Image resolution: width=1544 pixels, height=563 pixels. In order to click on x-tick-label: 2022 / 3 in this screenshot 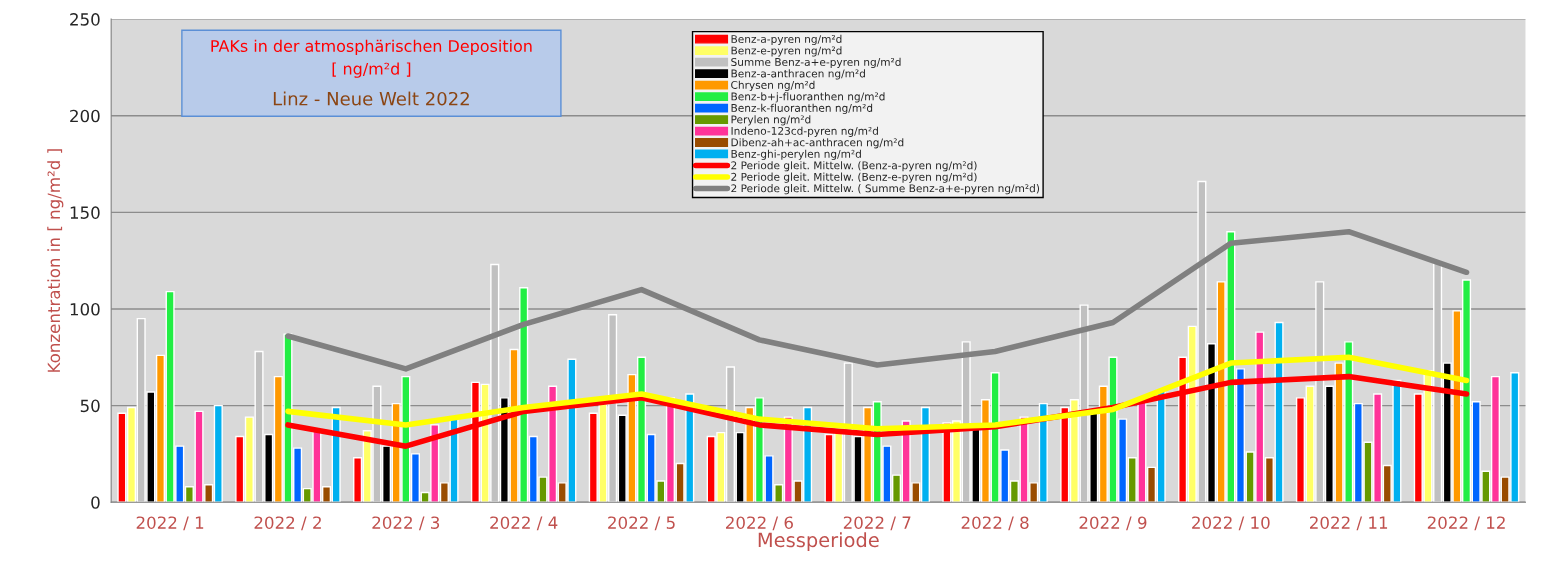, I will do `click(406, 523)`.